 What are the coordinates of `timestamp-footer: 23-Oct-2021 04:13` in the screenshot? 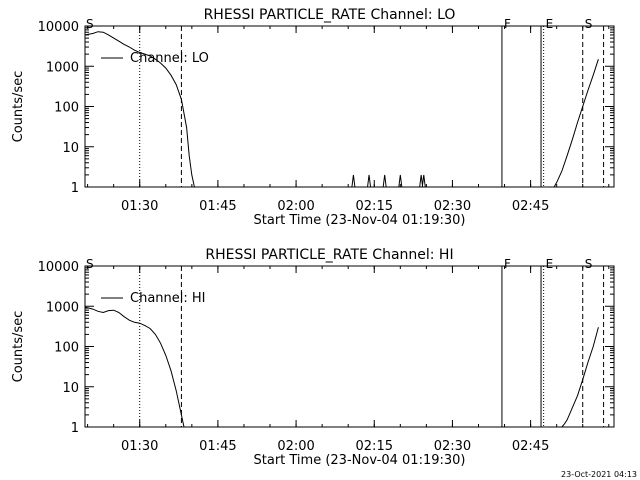 It's located at (599, 474).